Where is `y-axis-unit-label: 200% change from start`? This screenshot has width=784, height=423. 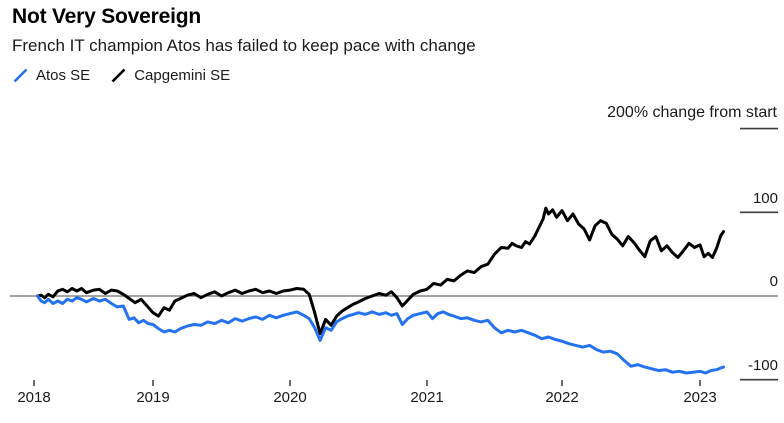
y-axis-unit-label: 200% change from start is located at coordinates (692, 112).